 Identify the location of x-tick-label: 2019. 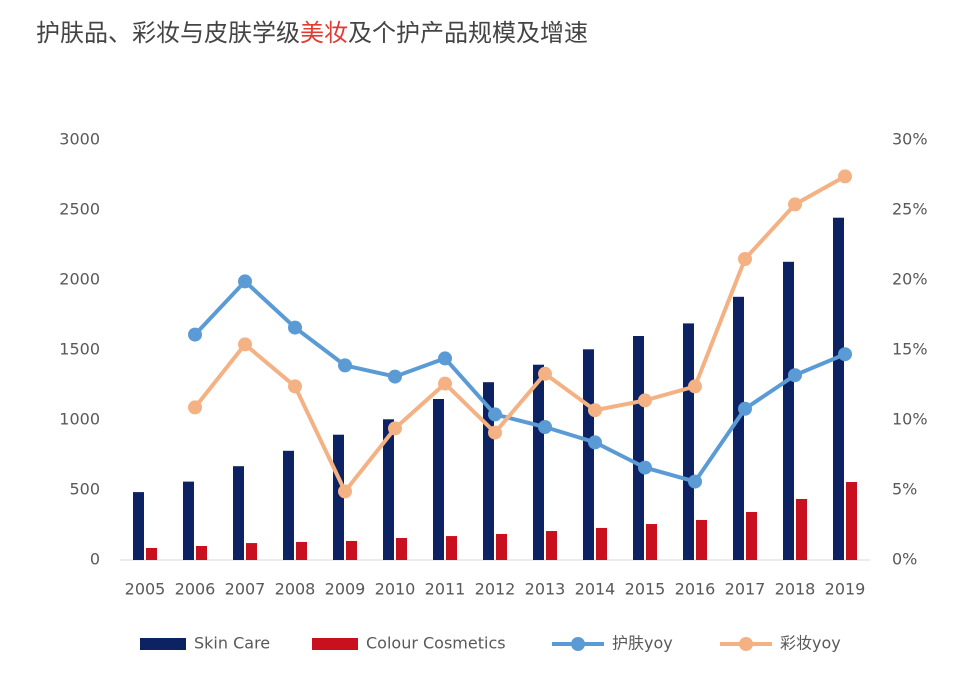
(845, 589).